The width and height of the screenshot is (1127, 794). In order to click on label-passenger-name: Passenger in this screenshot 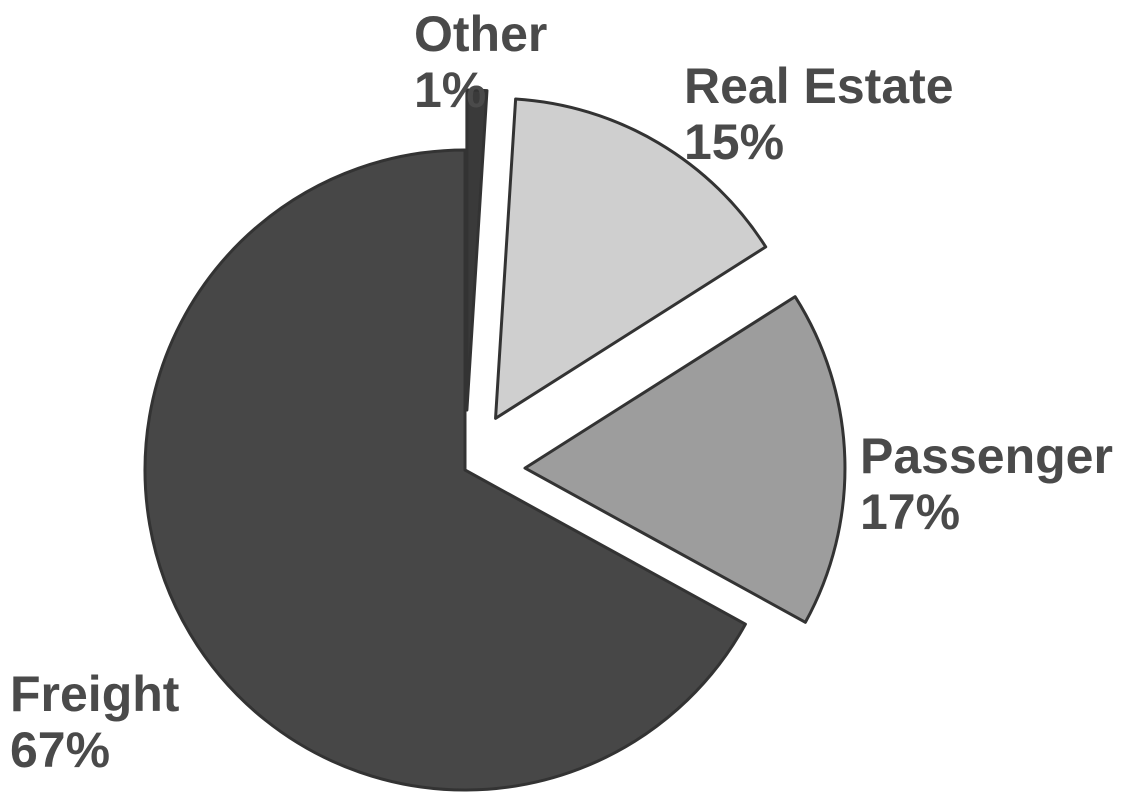, I will do `click(986, 456)`.